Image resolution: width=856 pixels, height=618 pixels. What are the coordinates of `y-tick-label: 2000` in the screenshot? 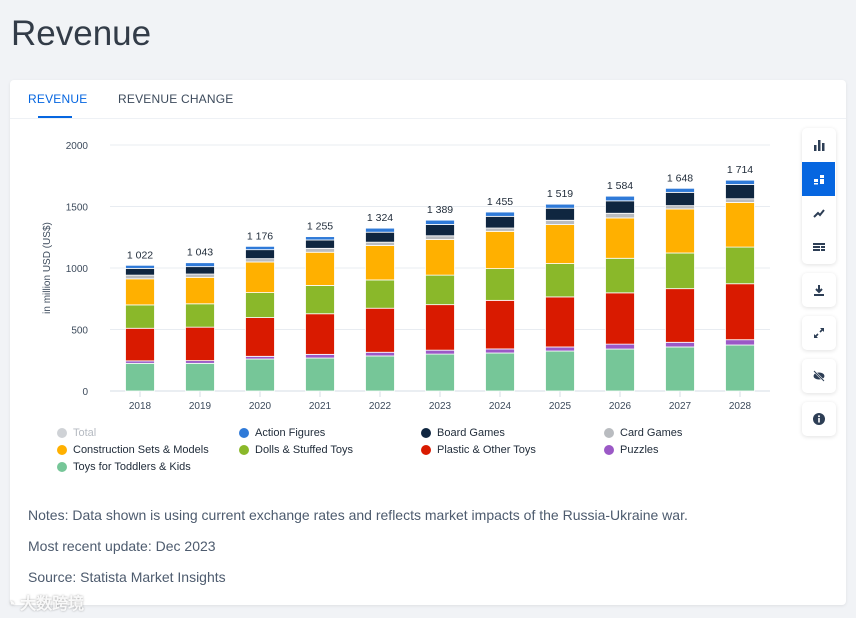 It's located at (77, 146).